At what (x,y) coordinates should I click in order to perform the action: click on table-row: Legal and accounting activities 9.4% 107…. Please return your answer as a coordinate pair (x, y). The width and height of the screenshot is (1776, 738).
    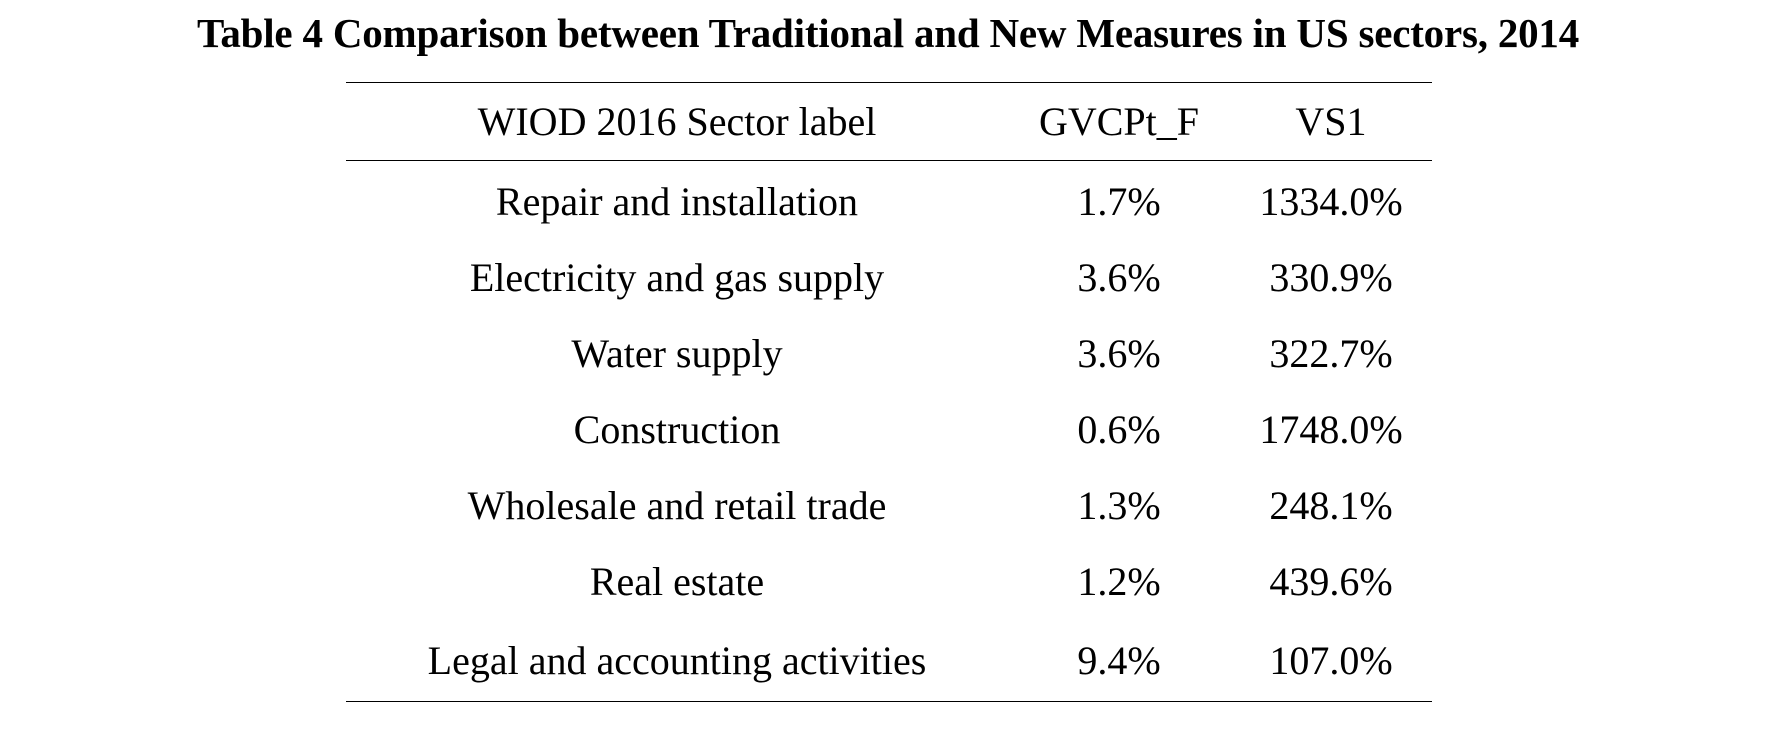
    Looking at the image, I should click on (889, 660).